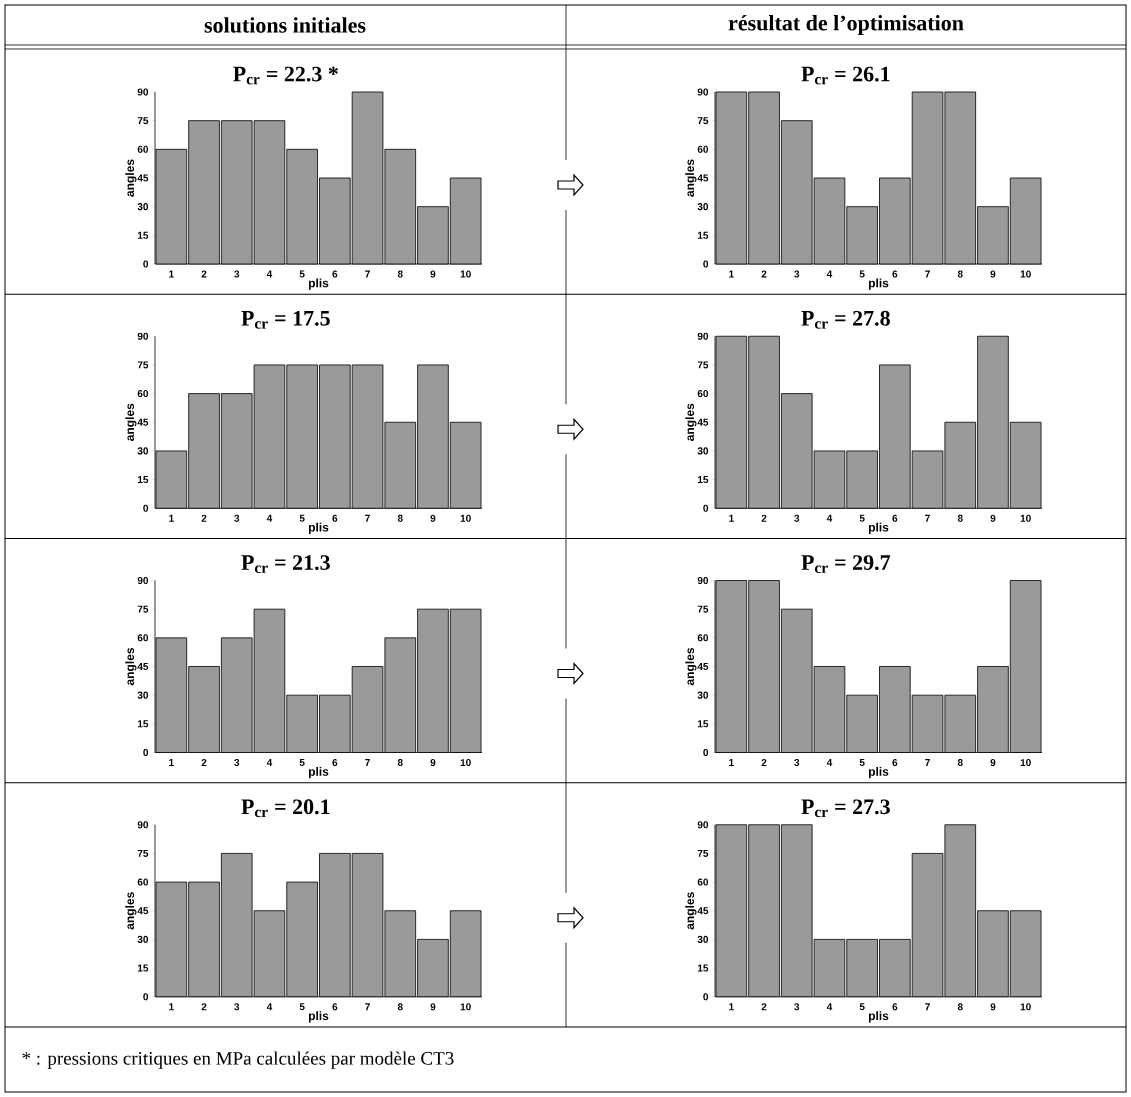  I want to click on x-tick-label: 4, so click(829, 762).